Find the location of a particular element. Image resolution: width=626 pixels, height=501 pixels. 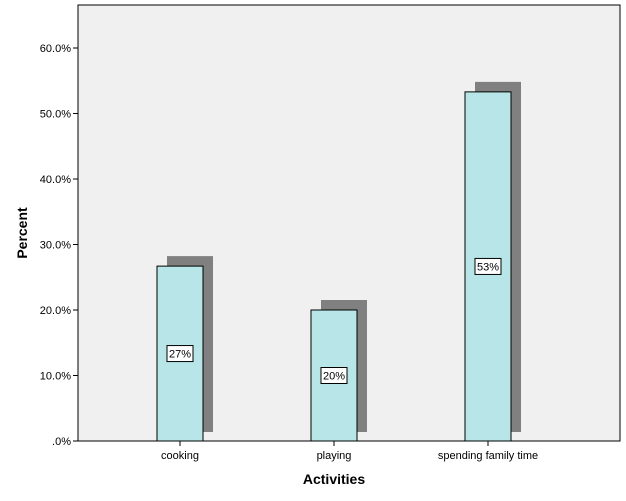

x-tick-label: spending family time is located at coordinates (488, 456).